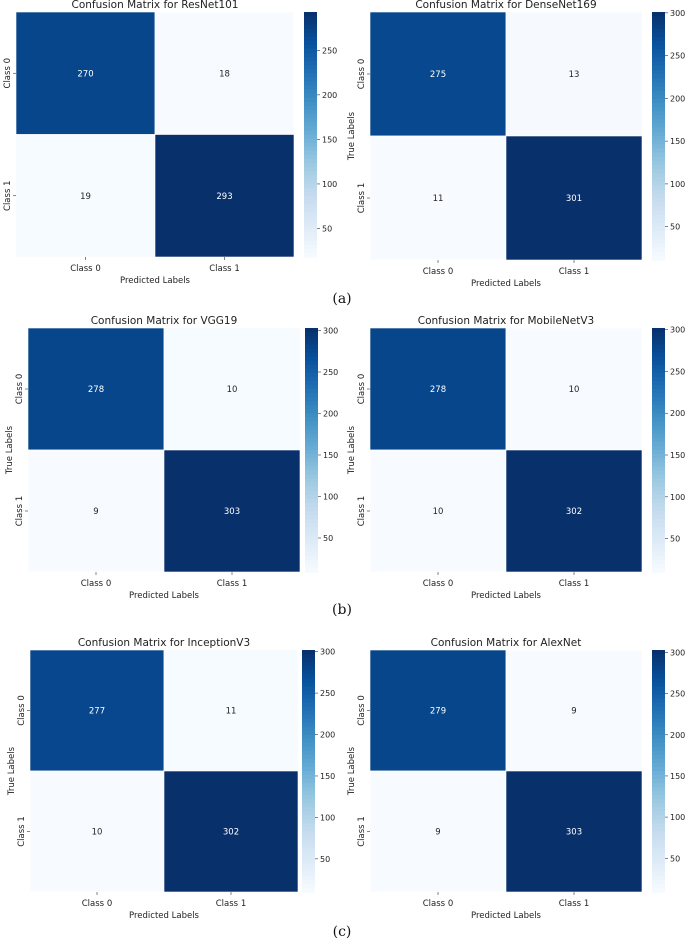 The height and width of the screenshot is (942, 685). Describe the element at coordinates (10, 450) in the screenshot. I see `y-axis-label: True Labels` at that location.